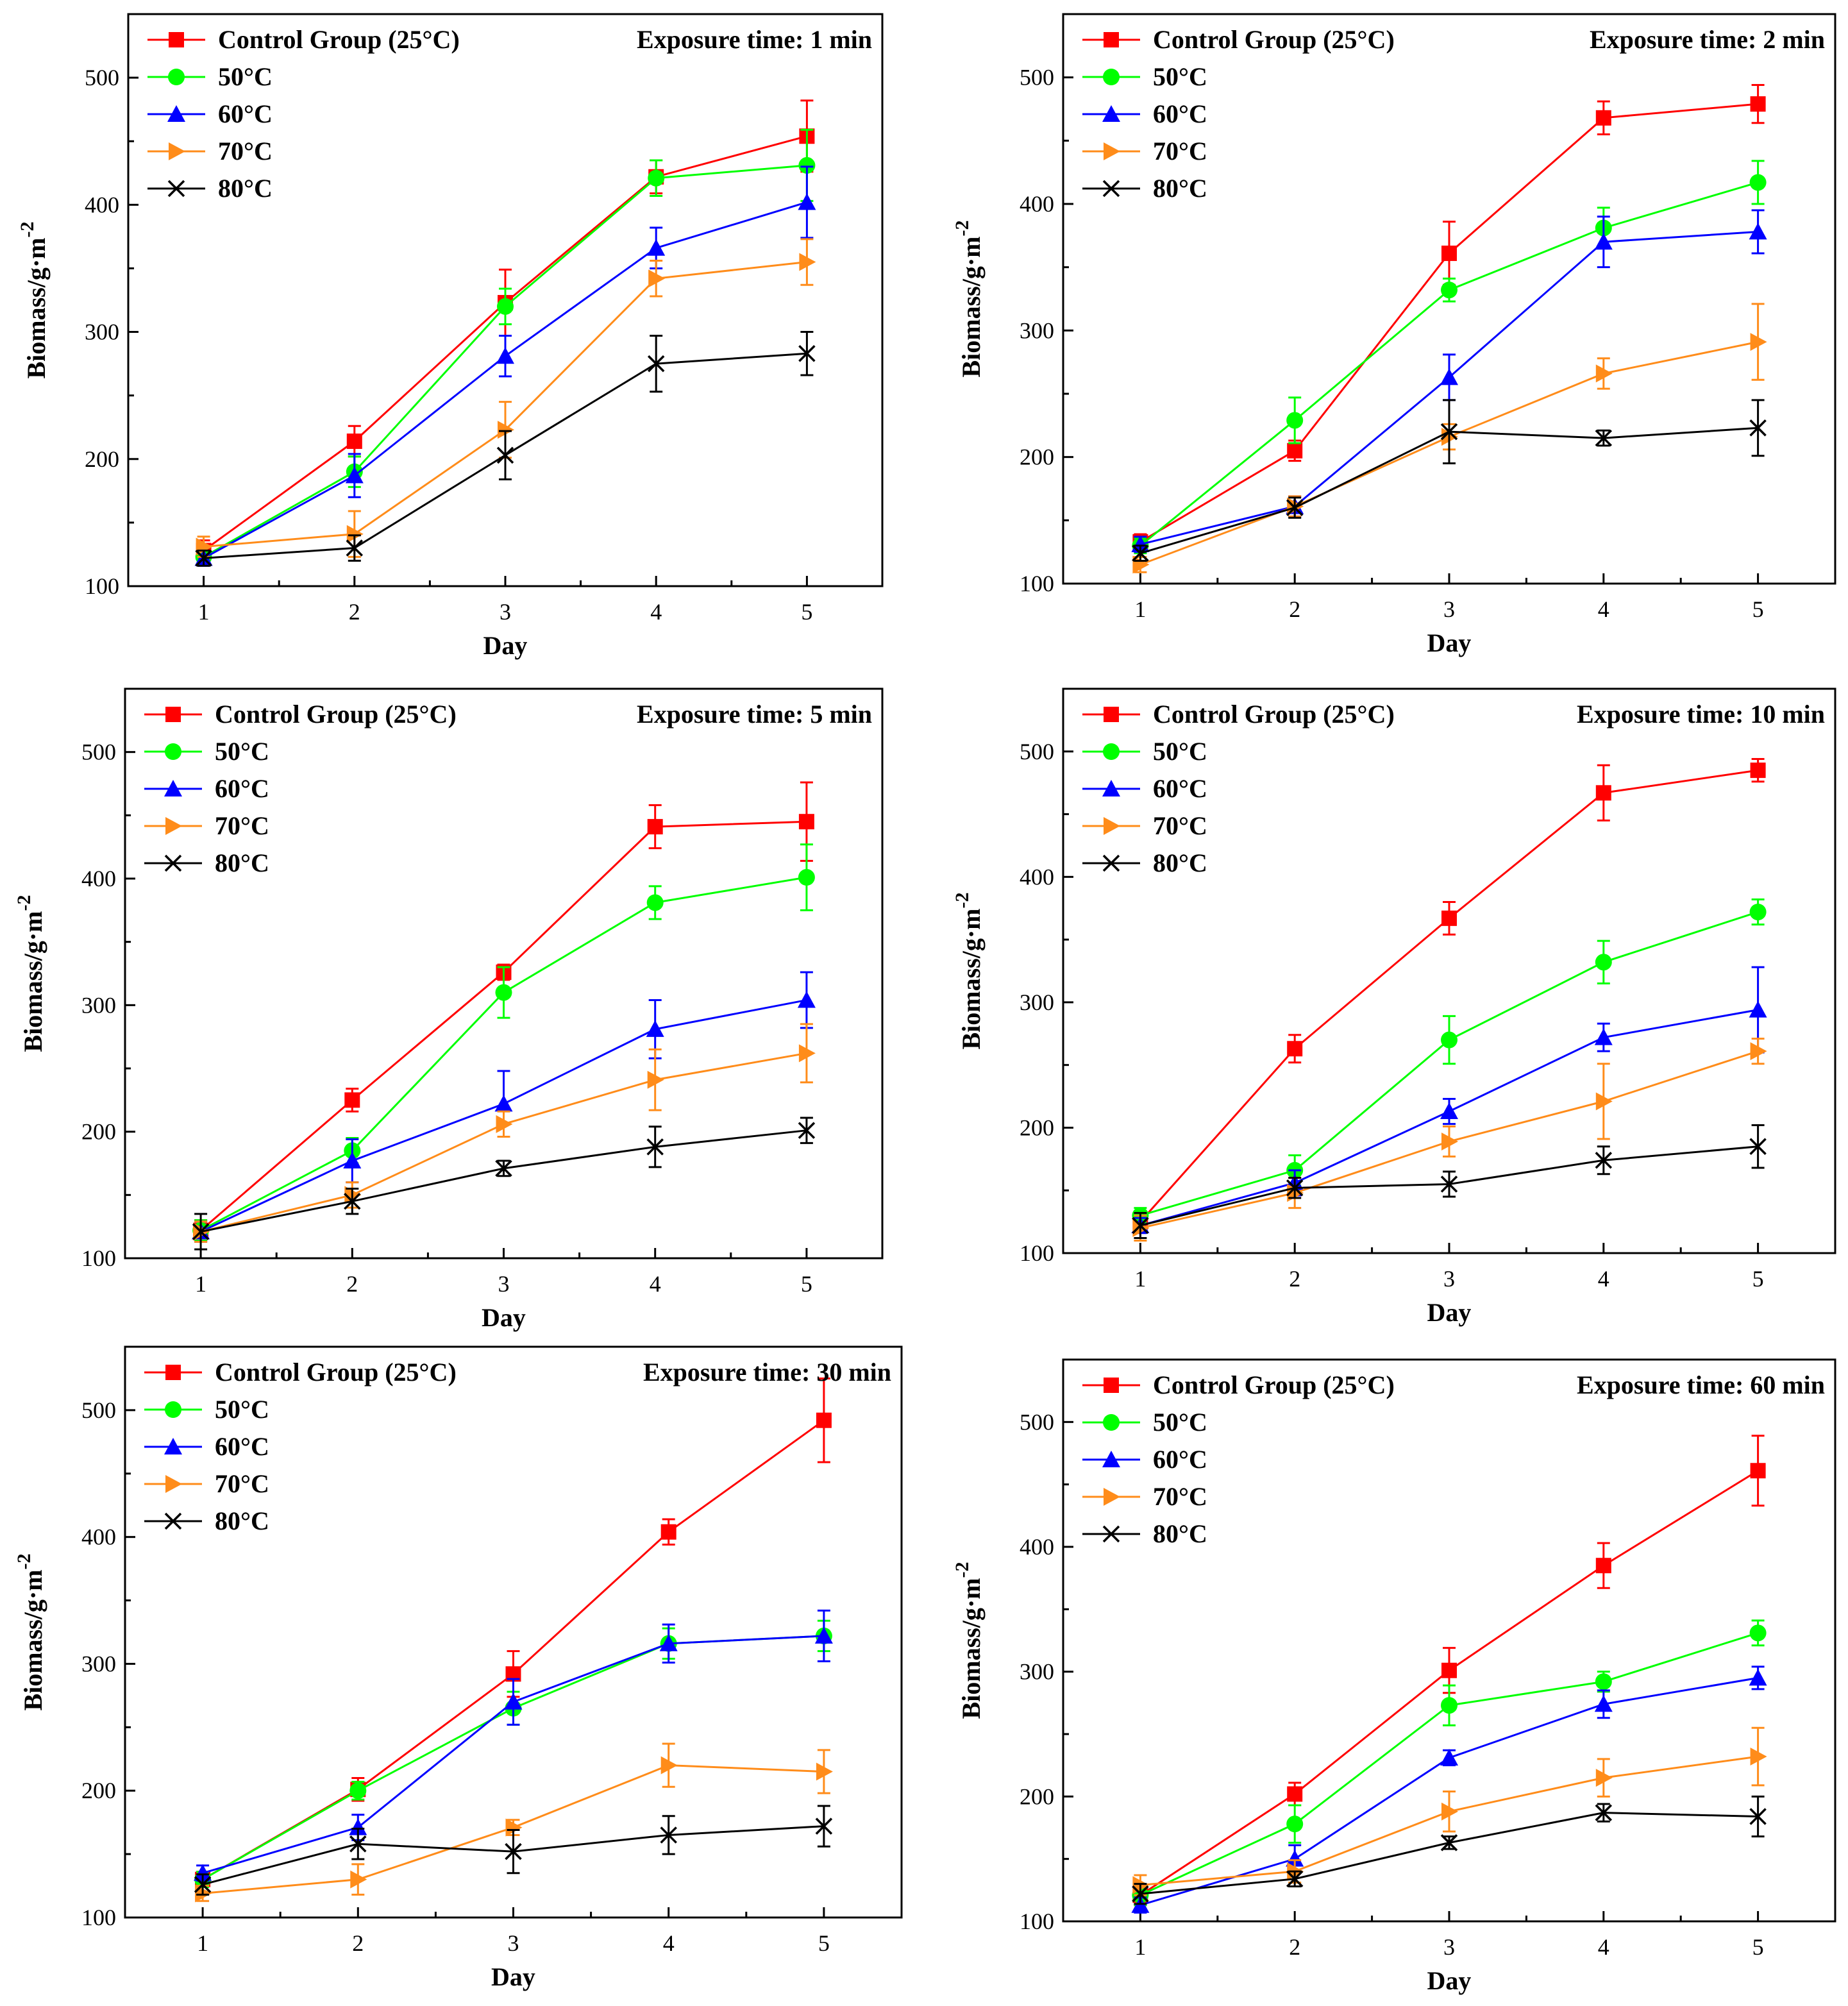 This screenshot has width=1848, height=2006. What do you see at coordinates (1180, 862) in the screenshot?
I see `legend-label: 80°C` at bounding box center [1180, 862].